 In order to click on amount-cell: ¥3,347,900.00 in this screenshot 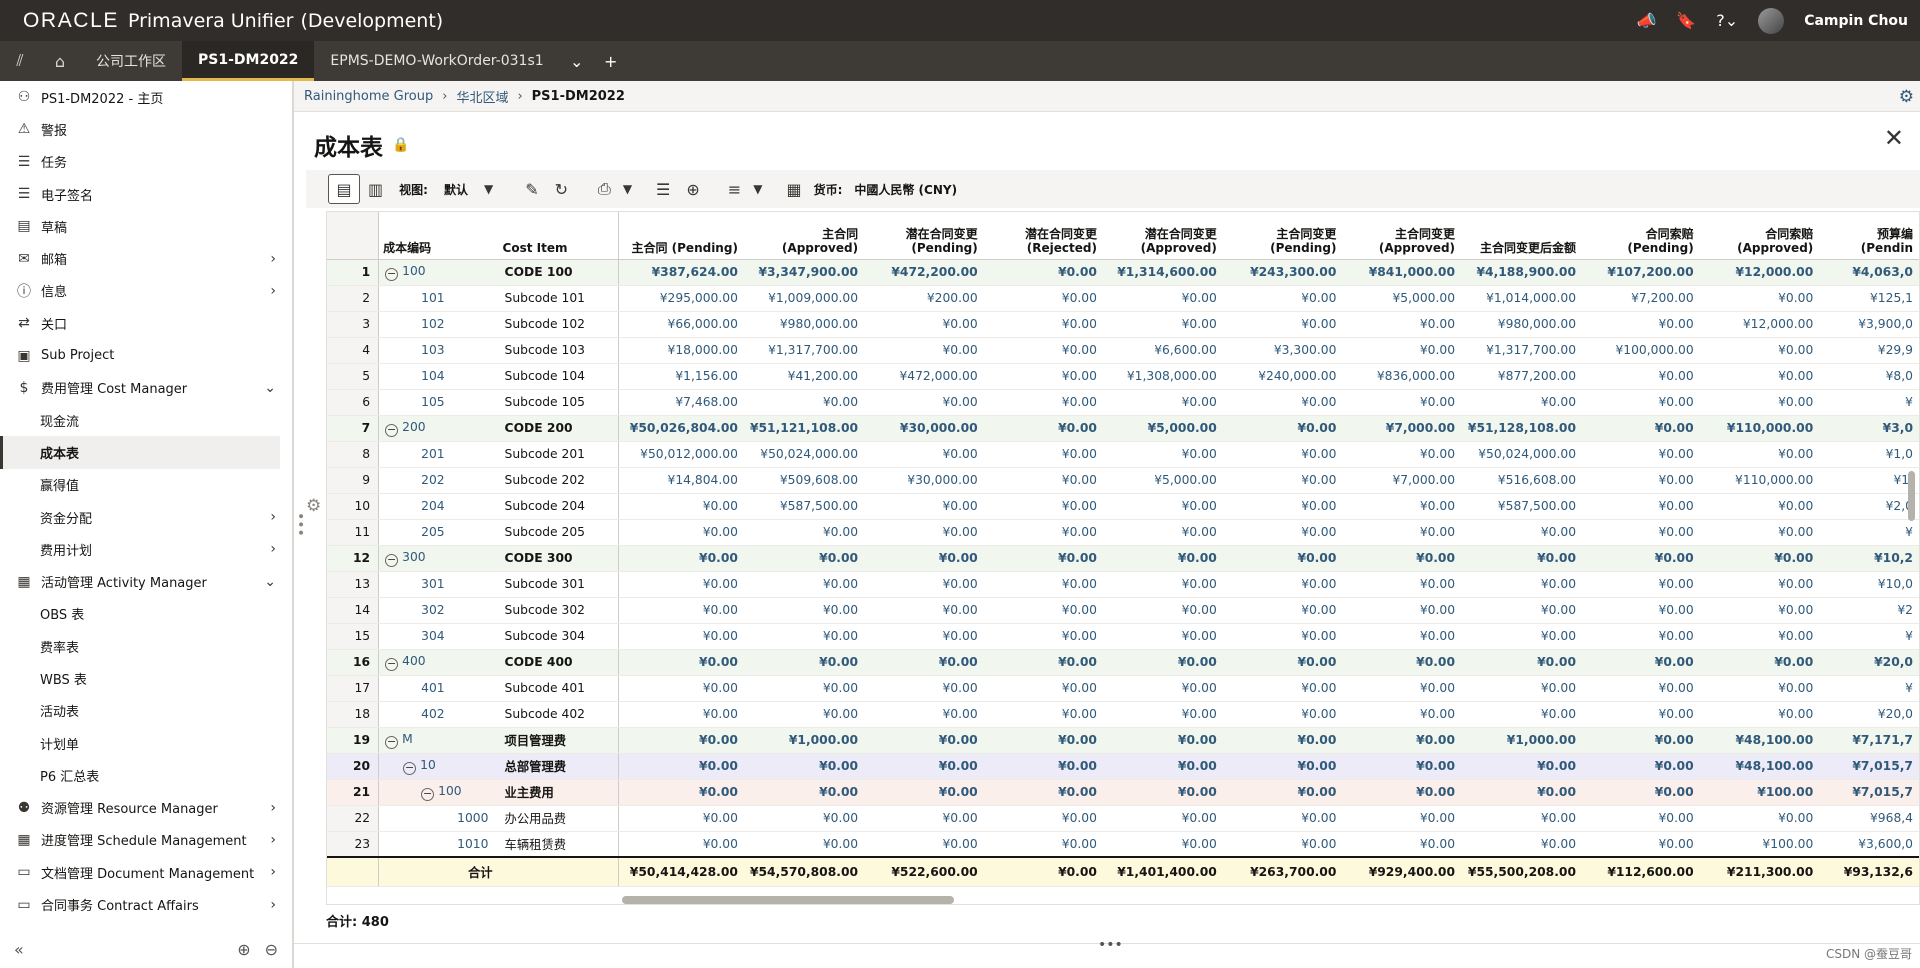, I will do `click(804, 272)`.